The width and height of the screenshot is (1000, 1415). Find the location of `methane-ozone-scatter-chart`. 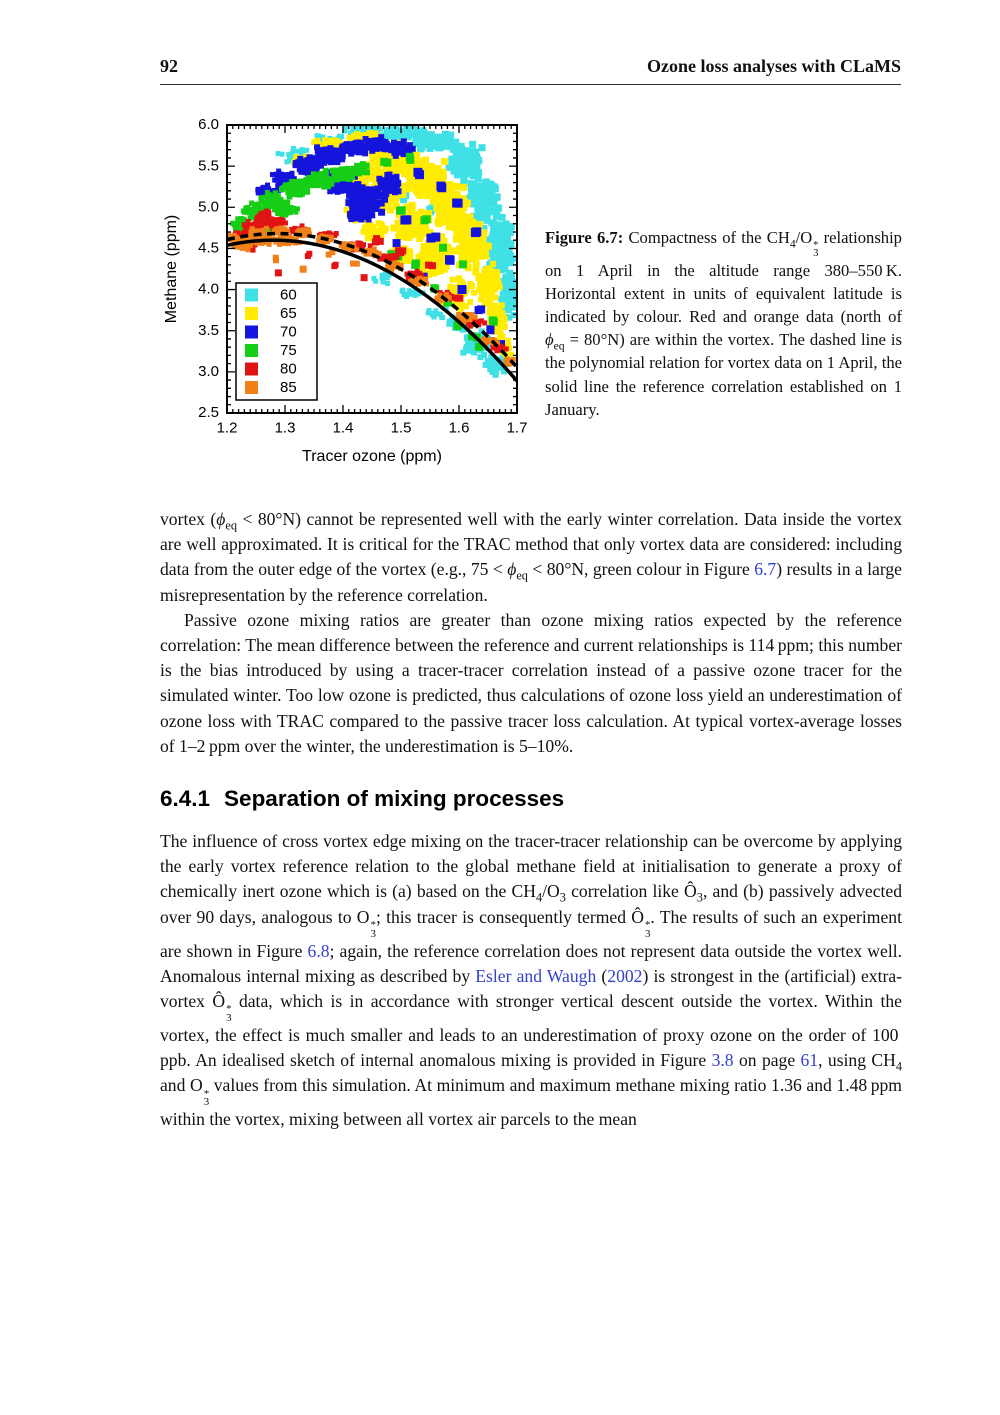

methane-ozone-scatter-chart is located at coordinates (350, 295).